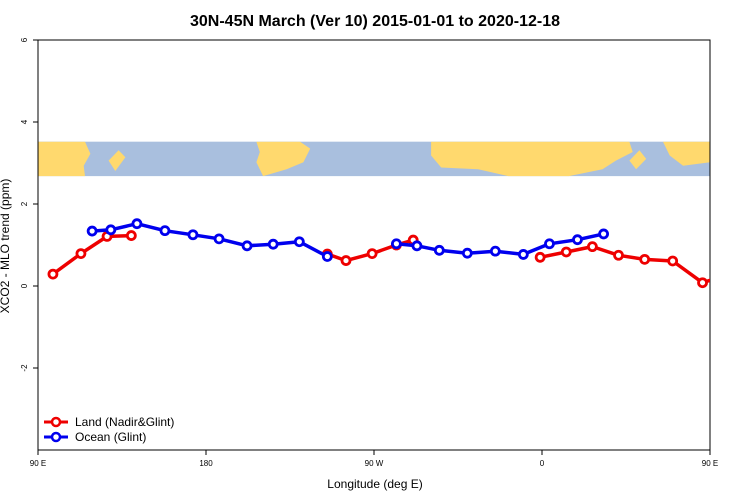  Describe the element at coordinates (24, 368) in the screenshot. I see `y-tick-label: -2` at that location.